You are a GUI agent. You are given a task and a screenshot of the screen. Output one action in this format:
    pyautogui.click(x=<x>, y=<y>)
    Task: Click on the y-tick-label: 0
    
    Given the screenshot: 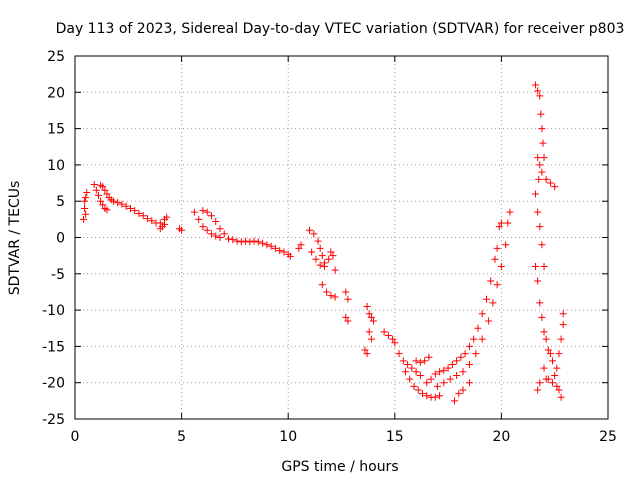 What is the action you would take?
    pyautogui.click(x=60, y=239)
    